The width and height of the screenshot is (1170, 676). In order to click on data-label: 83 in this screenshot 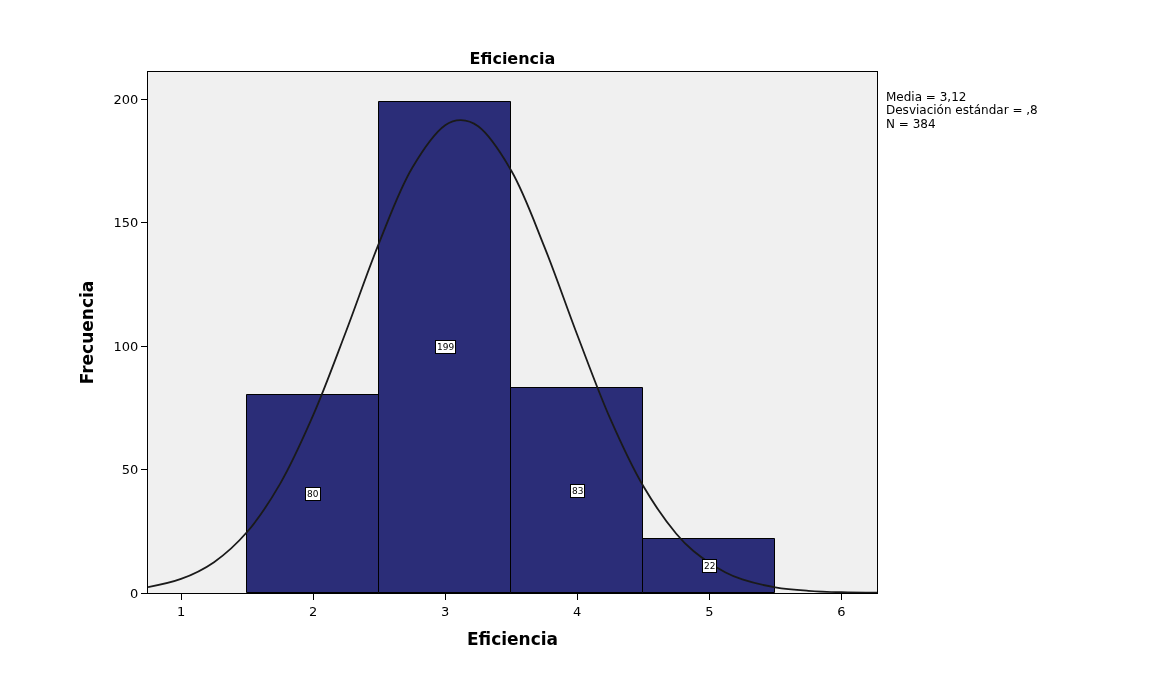, I will do `click(578, 491)`.